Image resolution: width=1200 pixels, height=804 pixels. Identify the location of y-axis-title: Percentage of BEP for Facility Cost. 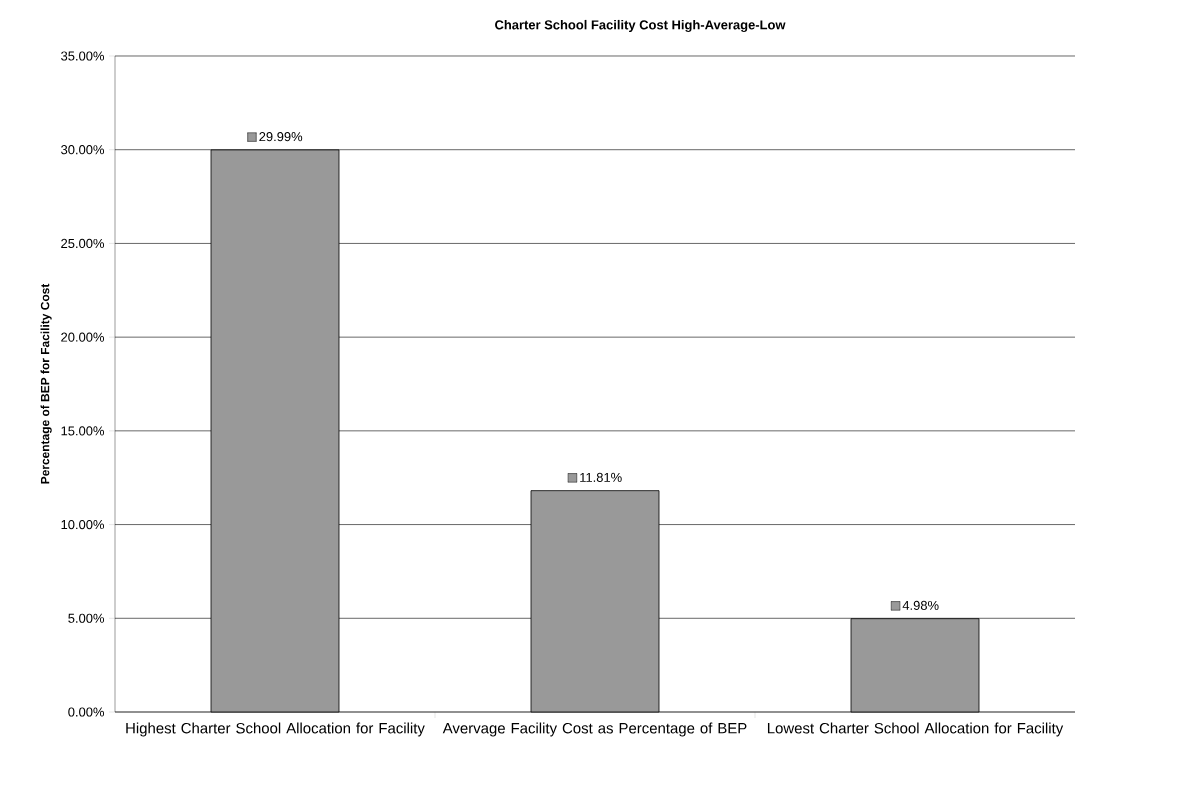
(46, 383).